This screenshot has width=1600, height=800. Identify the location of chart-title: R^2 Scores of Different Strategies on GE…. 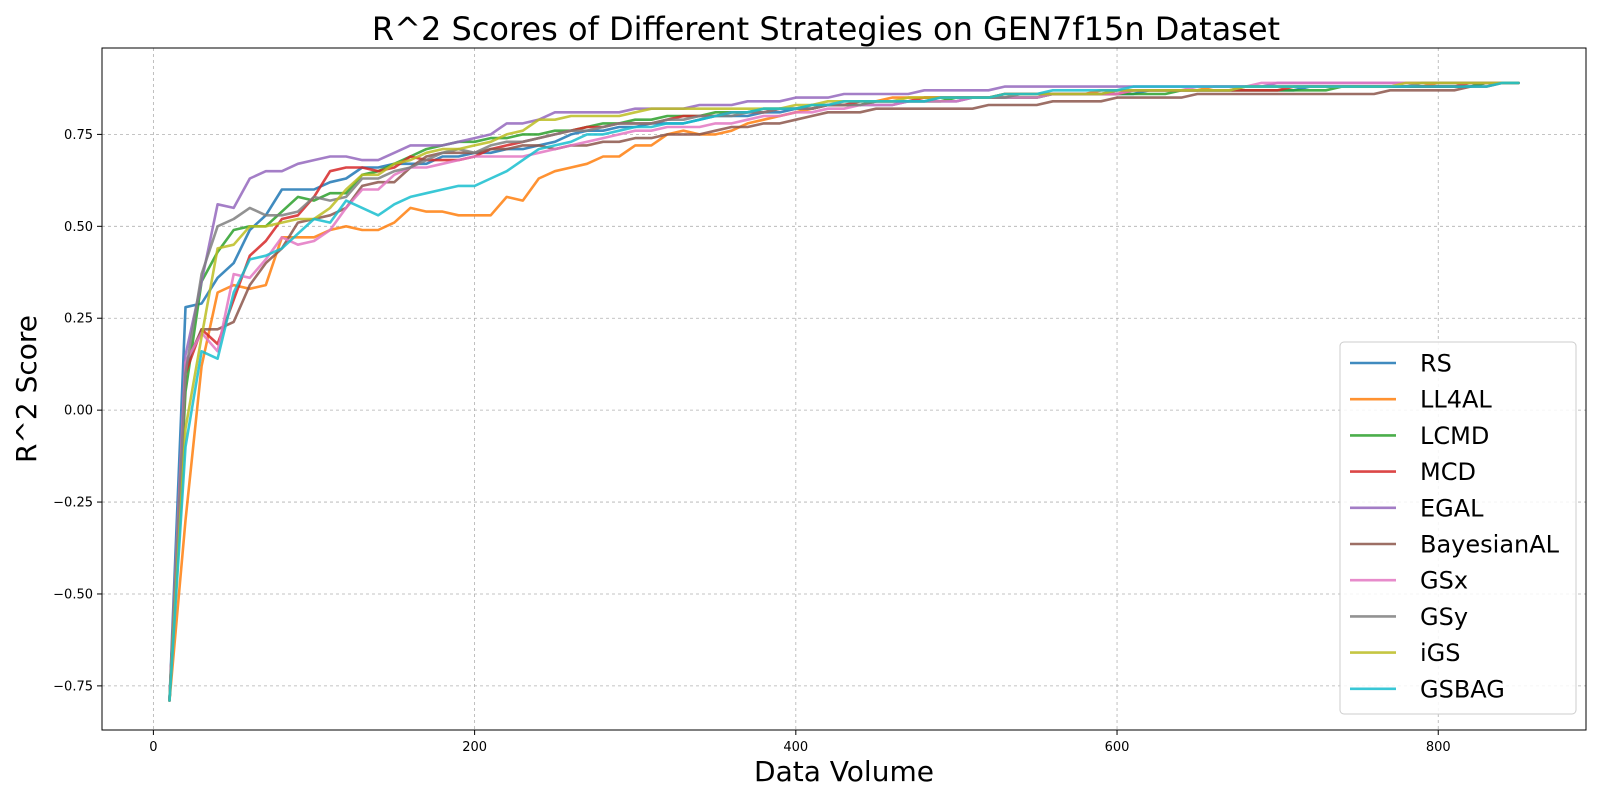
(826, 29).